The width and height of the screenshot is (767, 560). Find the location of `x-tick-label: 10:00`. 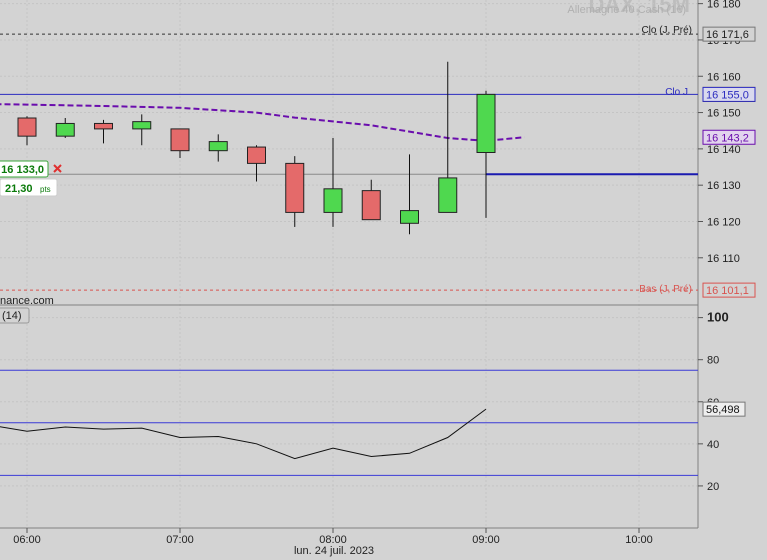

x-tick-label: 10:00 is located at coordinates (639, 540).